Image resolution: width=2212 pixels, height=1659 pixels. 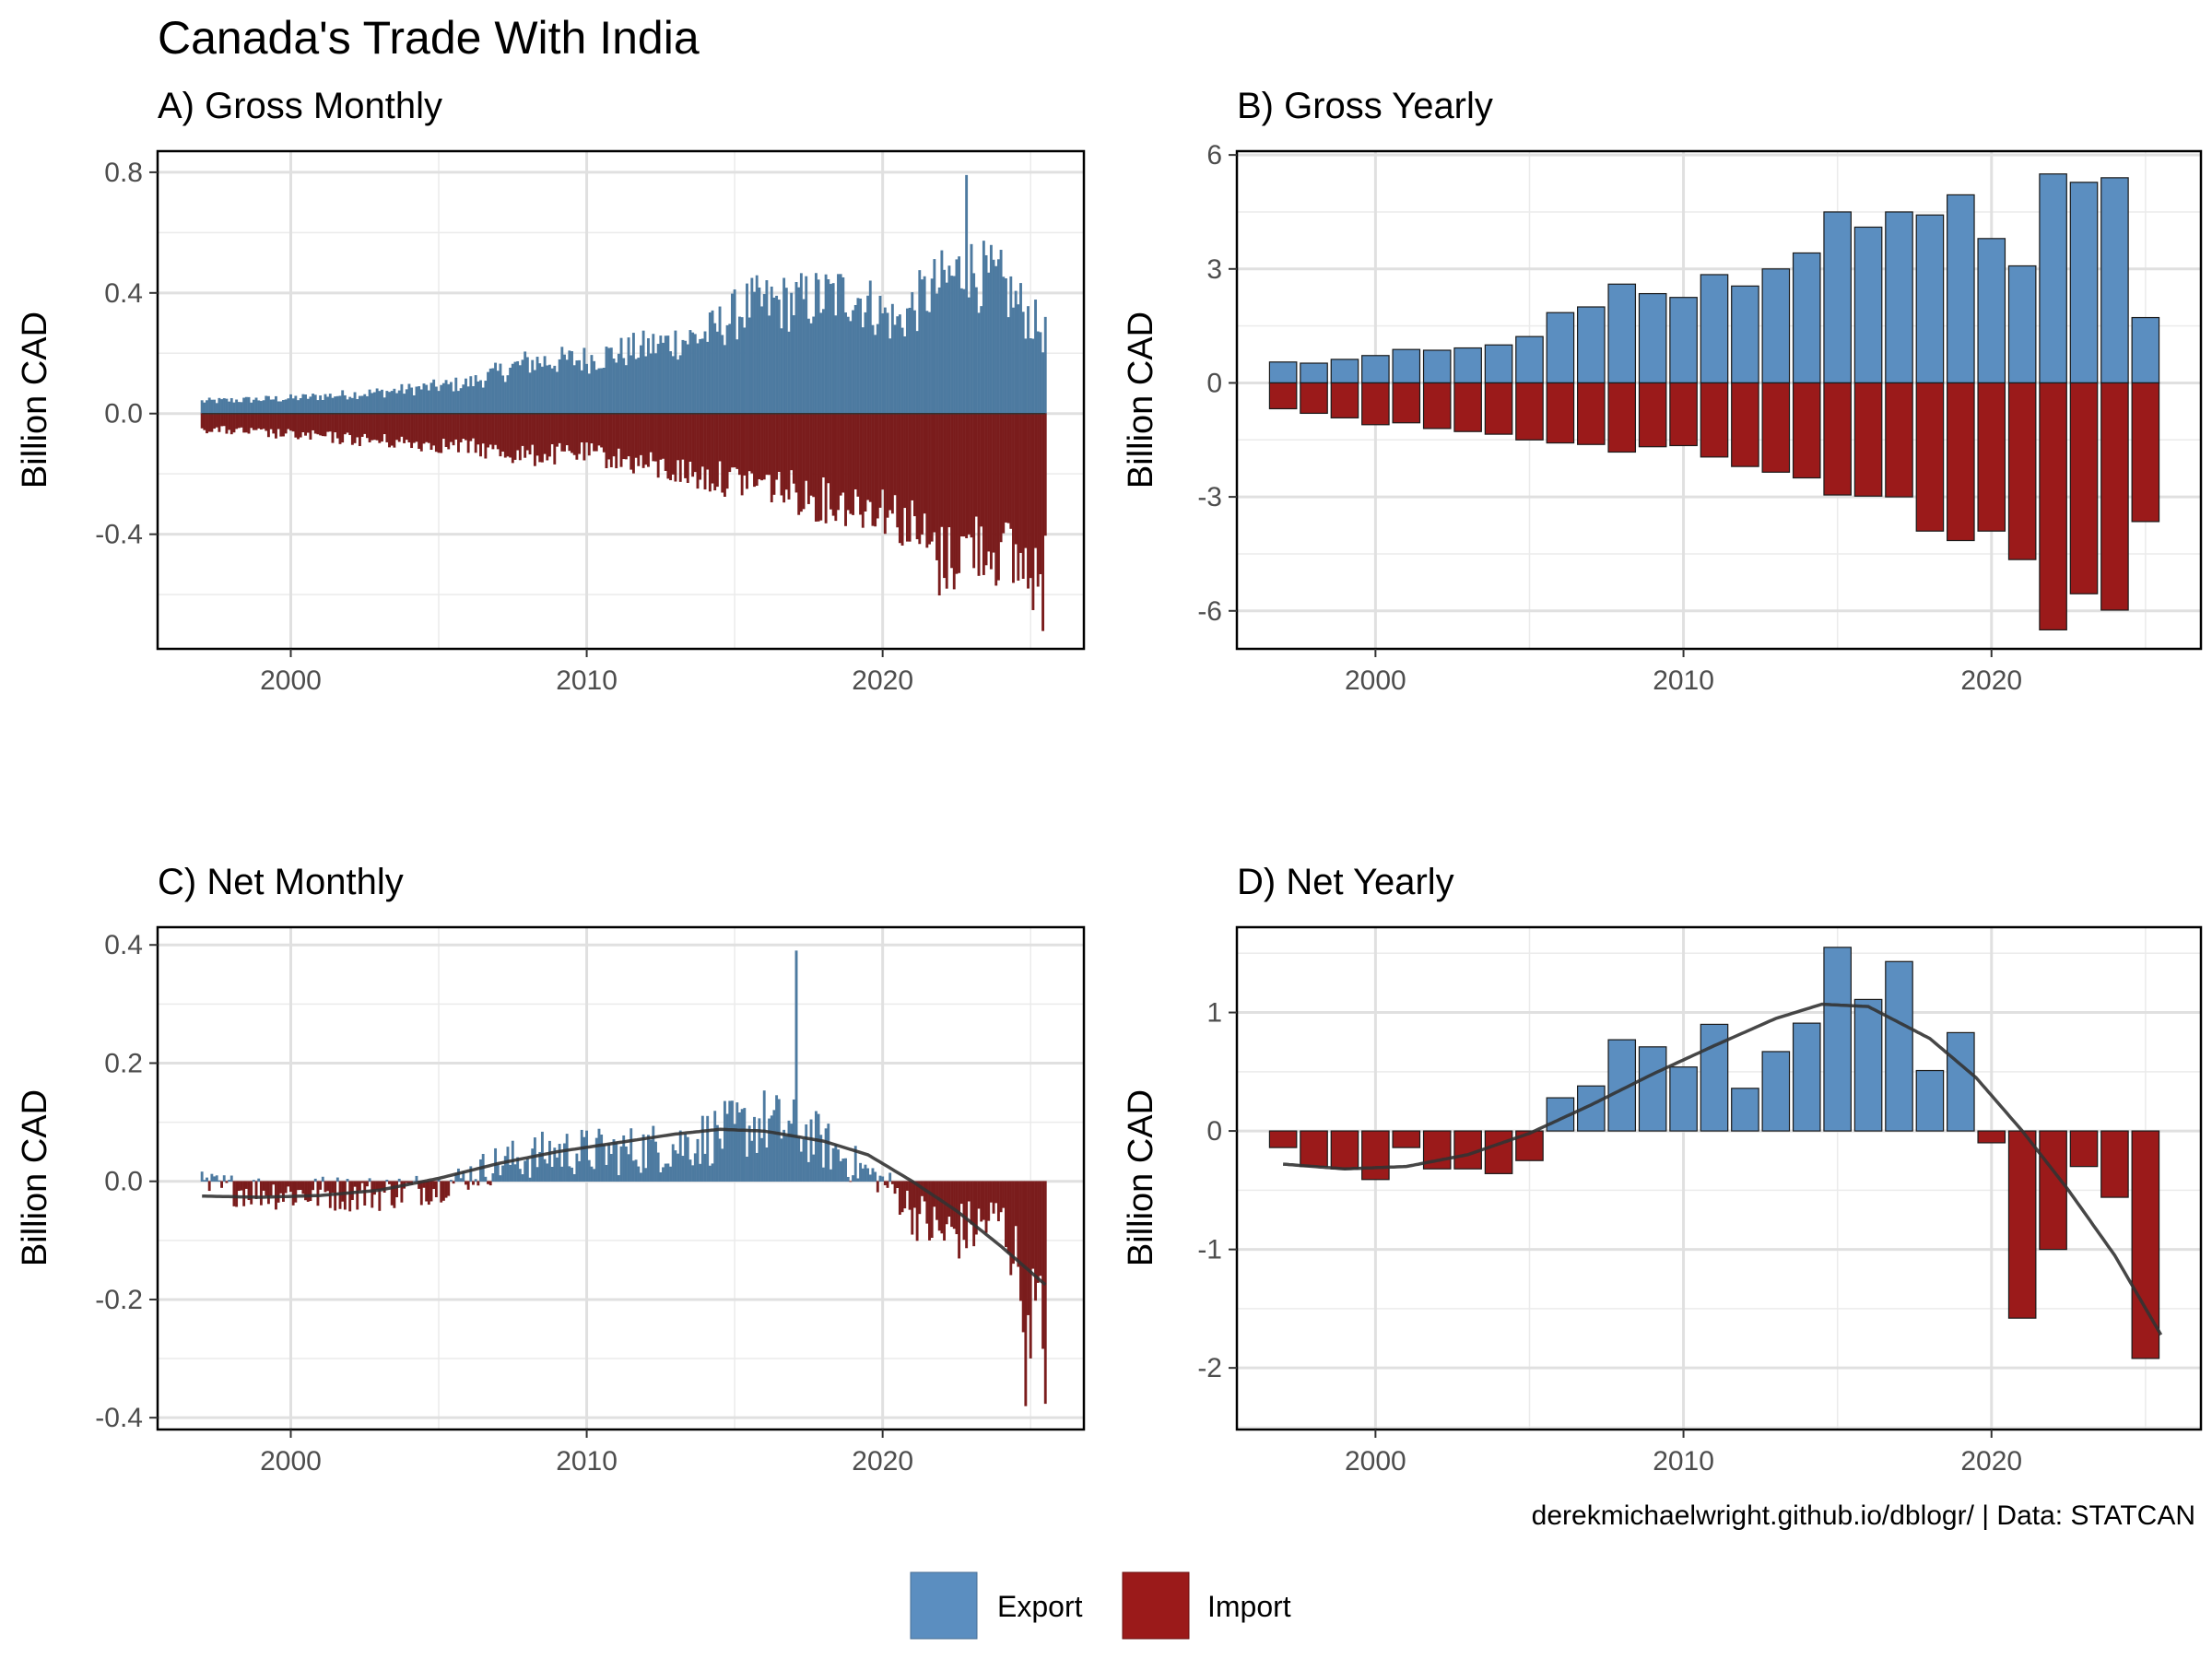 I want to click on y-tick-label: 3, so click(x=1214, y=269).